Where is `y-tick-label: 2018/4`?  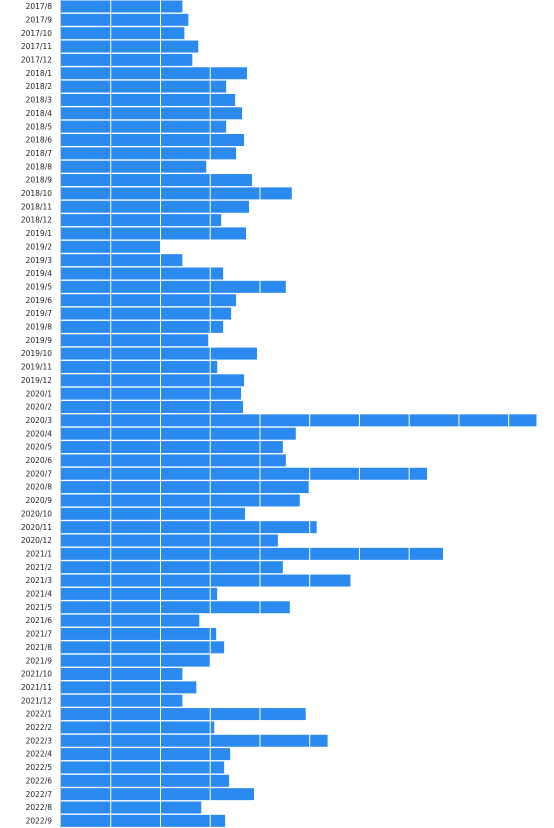
y-tick-label: 2018/4 is located at coordinates (39, 113).